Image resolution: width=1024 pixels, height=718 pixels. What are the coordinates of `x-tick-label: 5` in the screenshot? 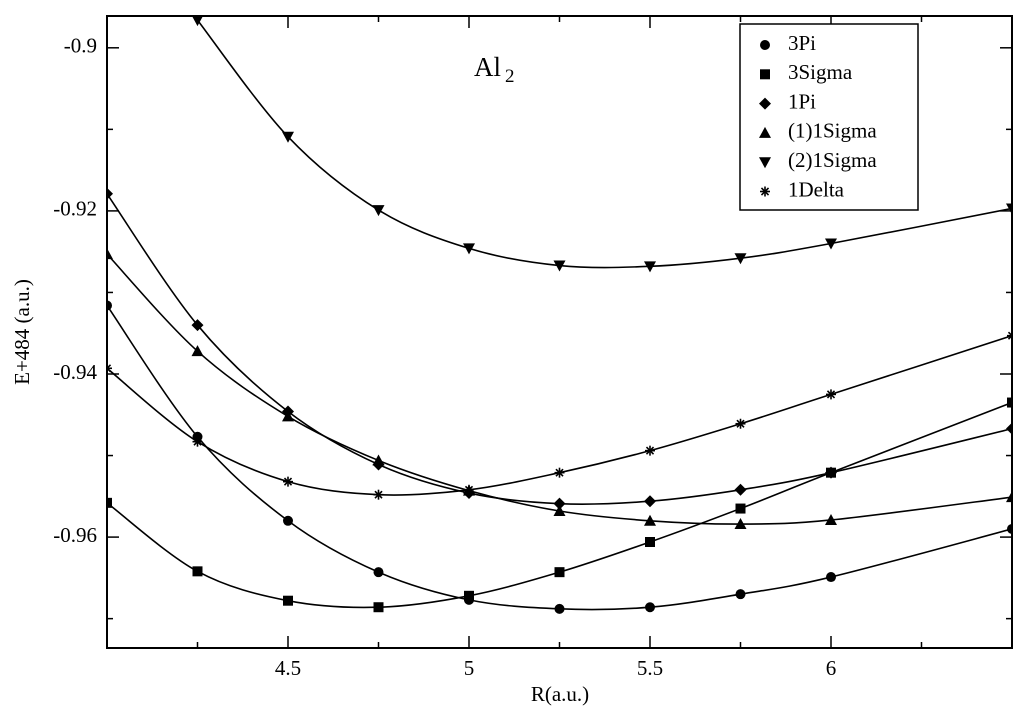 It's located at (469, 668).